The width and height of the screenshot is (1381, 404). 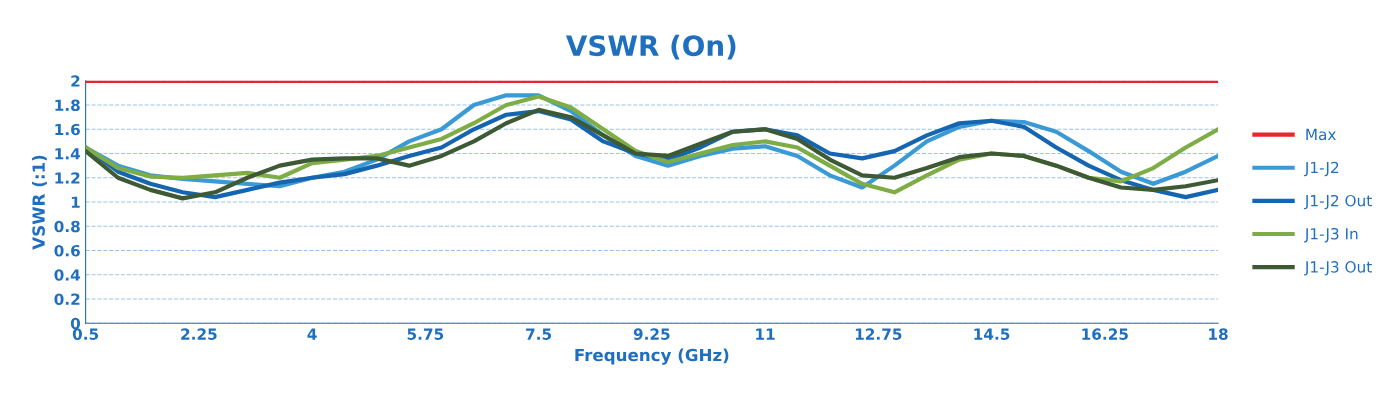 What do you see at coordinates (765, 334) in the screenshot?
I see `x-tick-label: 11` at bounding box center [765, 334].